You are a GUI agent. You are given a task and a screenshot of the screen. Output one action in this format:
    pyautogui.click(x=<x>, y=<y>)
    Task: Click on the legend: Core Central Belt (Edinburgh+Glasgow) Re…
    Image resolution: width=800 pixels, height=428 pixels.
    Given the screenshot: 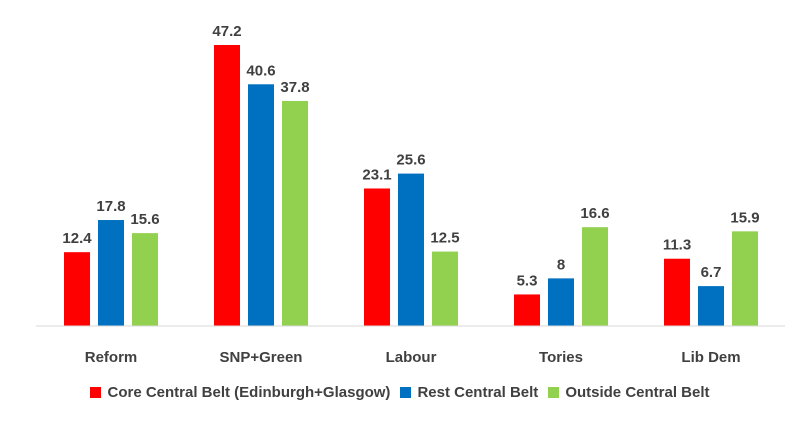 What is the action you would take?
    pyautogui.click(x=400, y=392)
    